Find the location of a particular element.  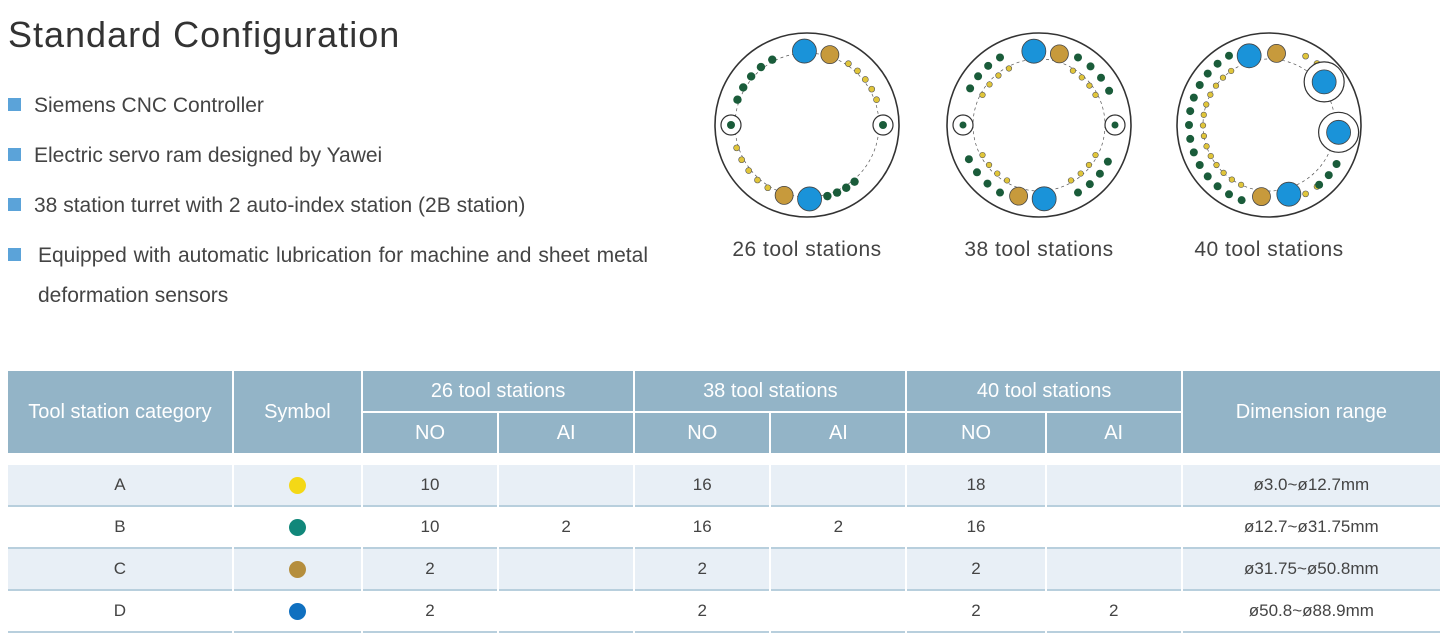

table-row: C 2 2 2 ø31.75~ø50.8mm is located at coordinates (724, 570).